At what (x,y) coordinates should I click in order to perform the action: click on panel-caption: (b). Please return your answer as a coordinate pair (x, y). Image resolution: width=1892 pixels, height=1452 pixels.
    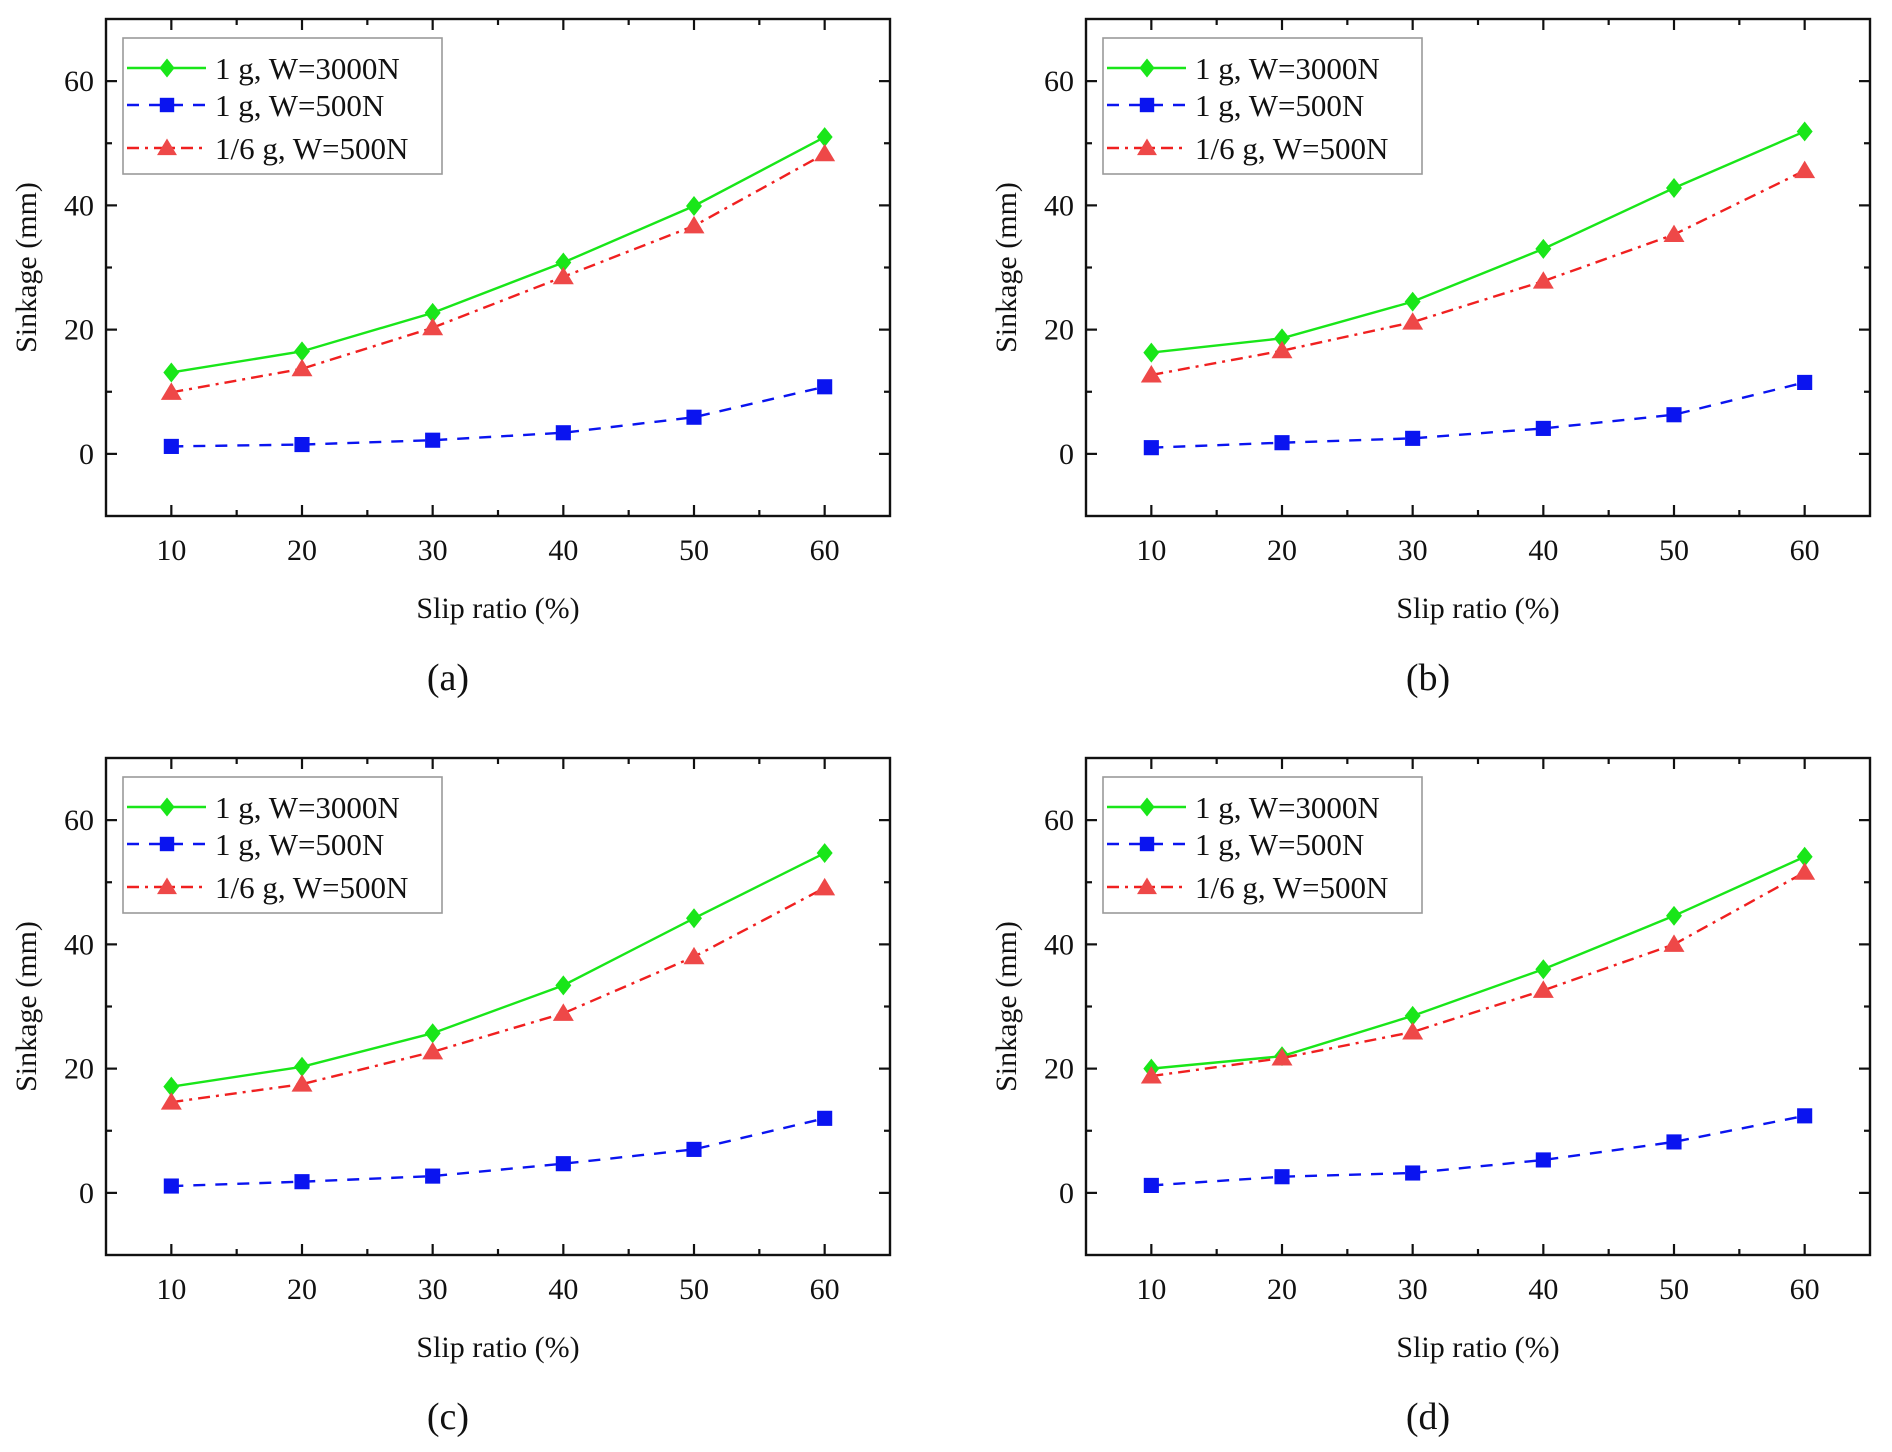
    Looking at the image, I should click on (1428, 678).